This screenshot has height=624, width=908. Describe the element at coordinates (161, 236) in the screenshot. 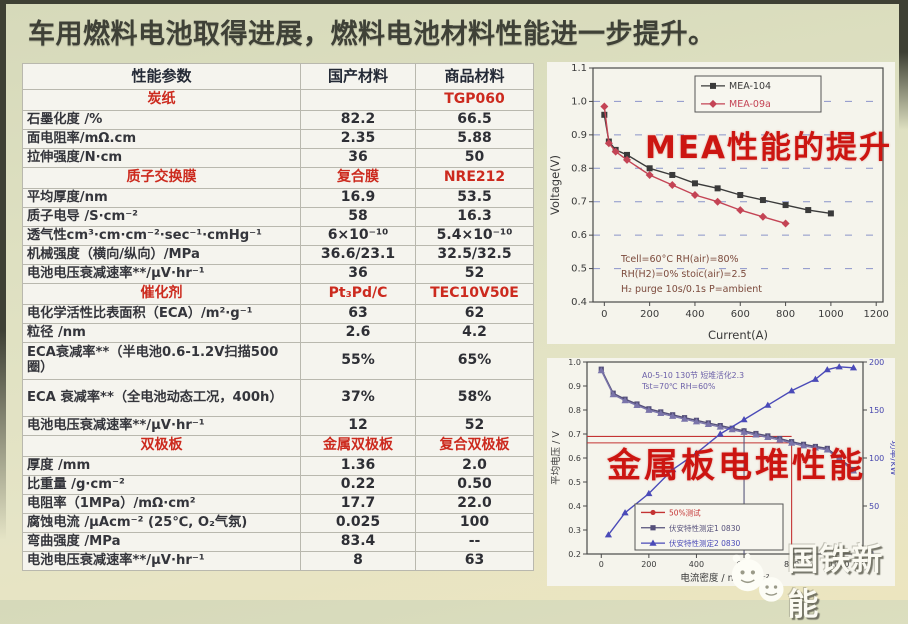

I see `param-cell: 透气性cm³·cm·cm⁻²·sec⁻¹·cmHg⁻¹` at that location.